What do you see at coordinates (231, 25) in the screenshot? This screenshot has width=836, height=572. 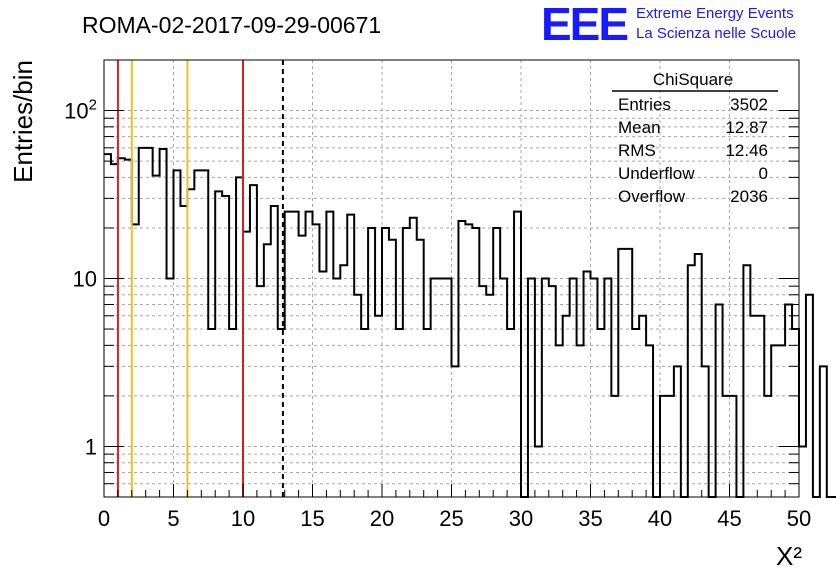 I see `run-title: ROMA-02-2017-09-29-00671` at bounding box center [231, 25].